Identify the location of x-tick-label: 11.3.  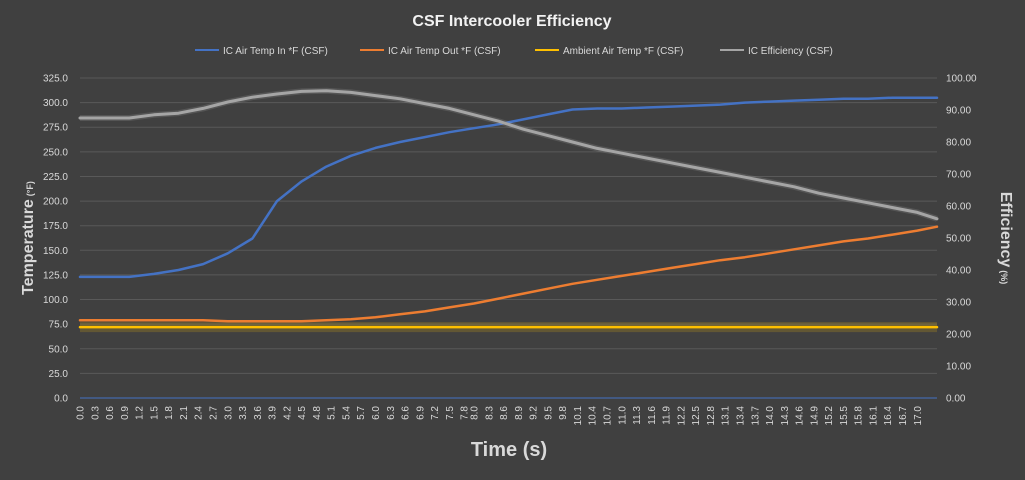
(637, 415).